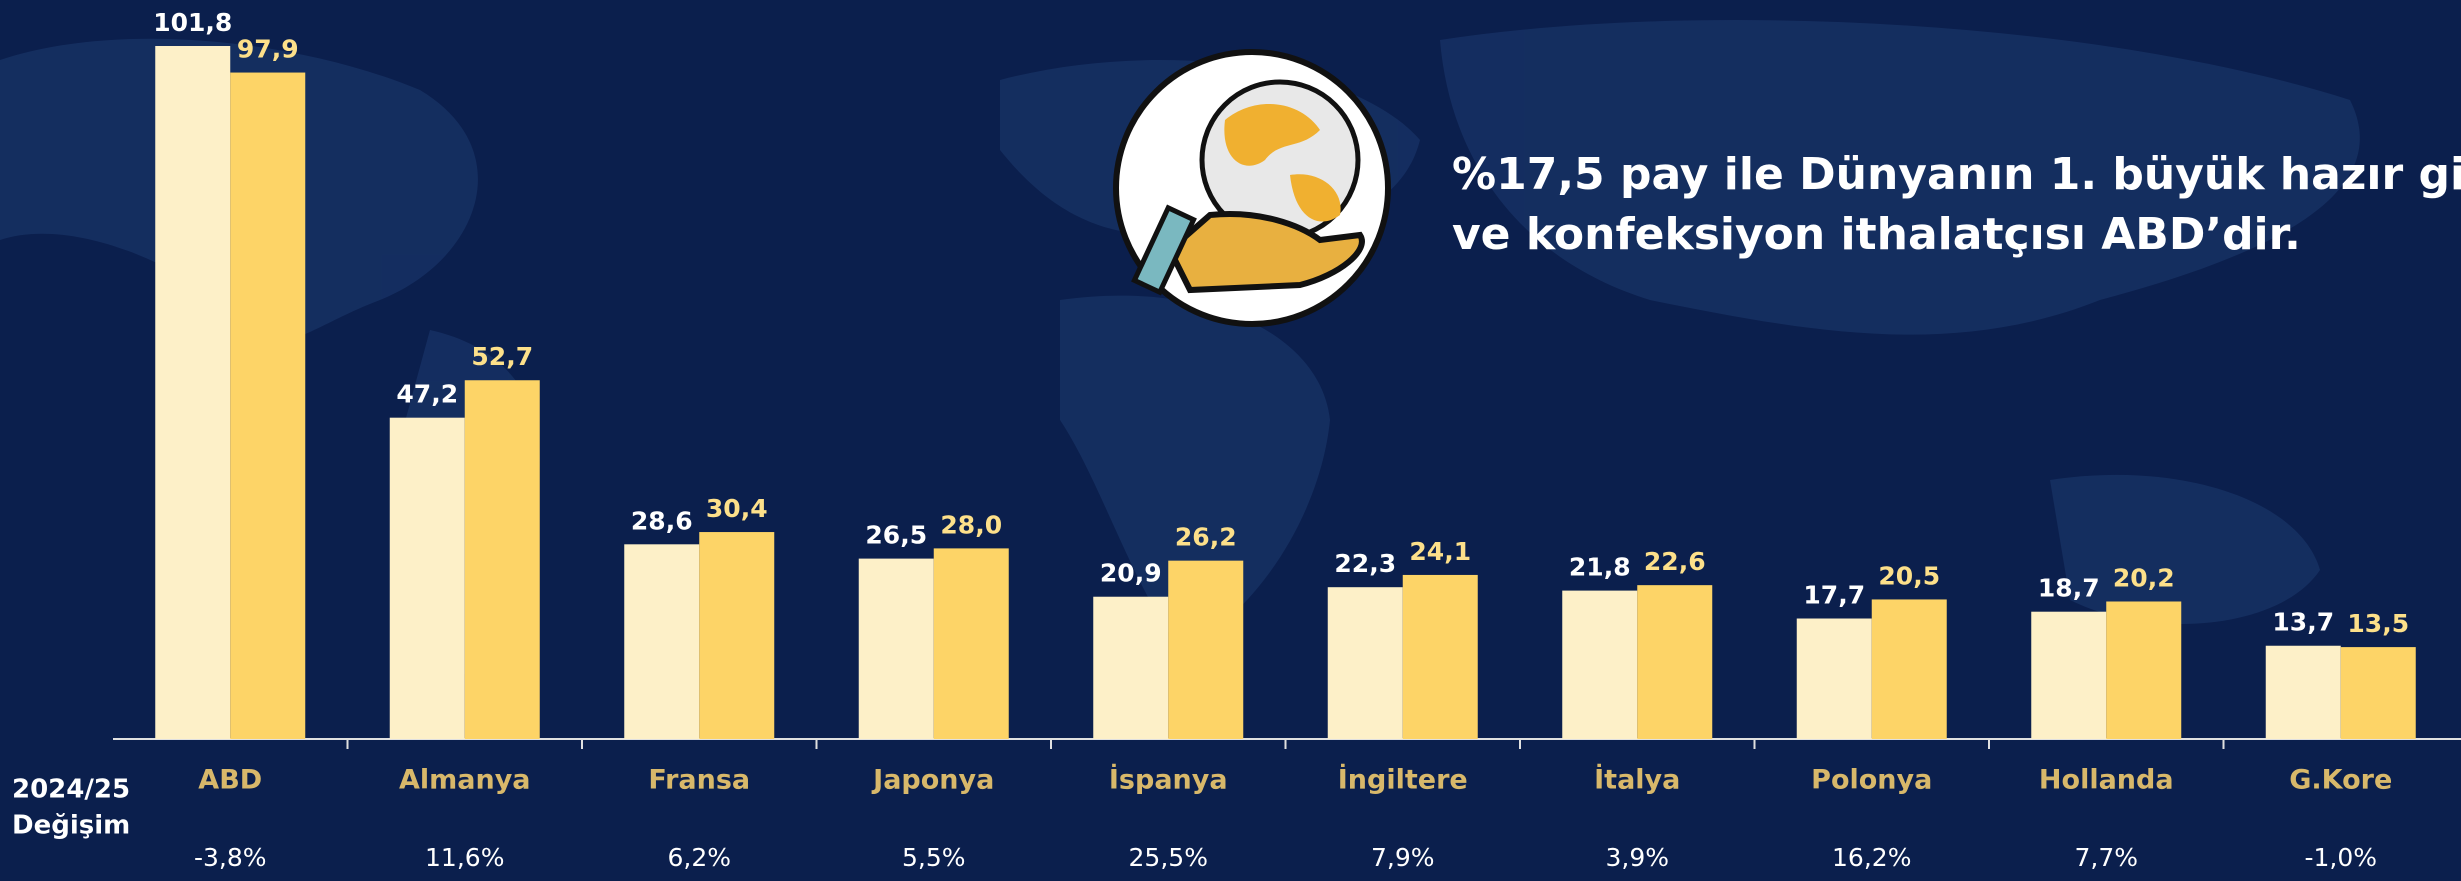 This screenshot has height=881, width=2461. I want to click on change-value: 5,5%, so click(934, 857).